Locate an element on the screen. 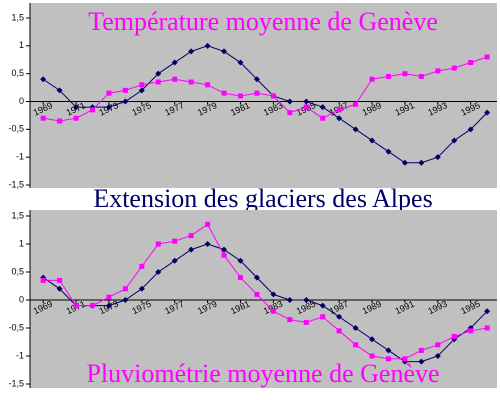 This screenshot has height=400, width=500. chart-title: Température moyenne de Genève is located at coordinates (263, 21).